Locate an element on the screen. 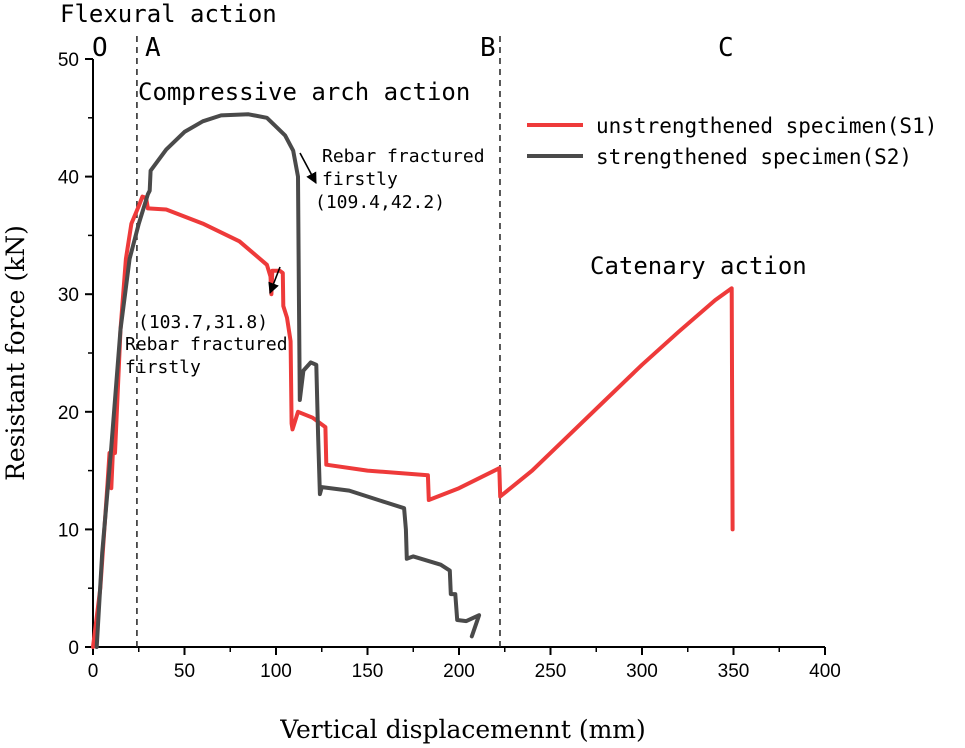 The height and width of the screenshot is (748, 965). stage-label-o: O is located at coordinates (100, 48).